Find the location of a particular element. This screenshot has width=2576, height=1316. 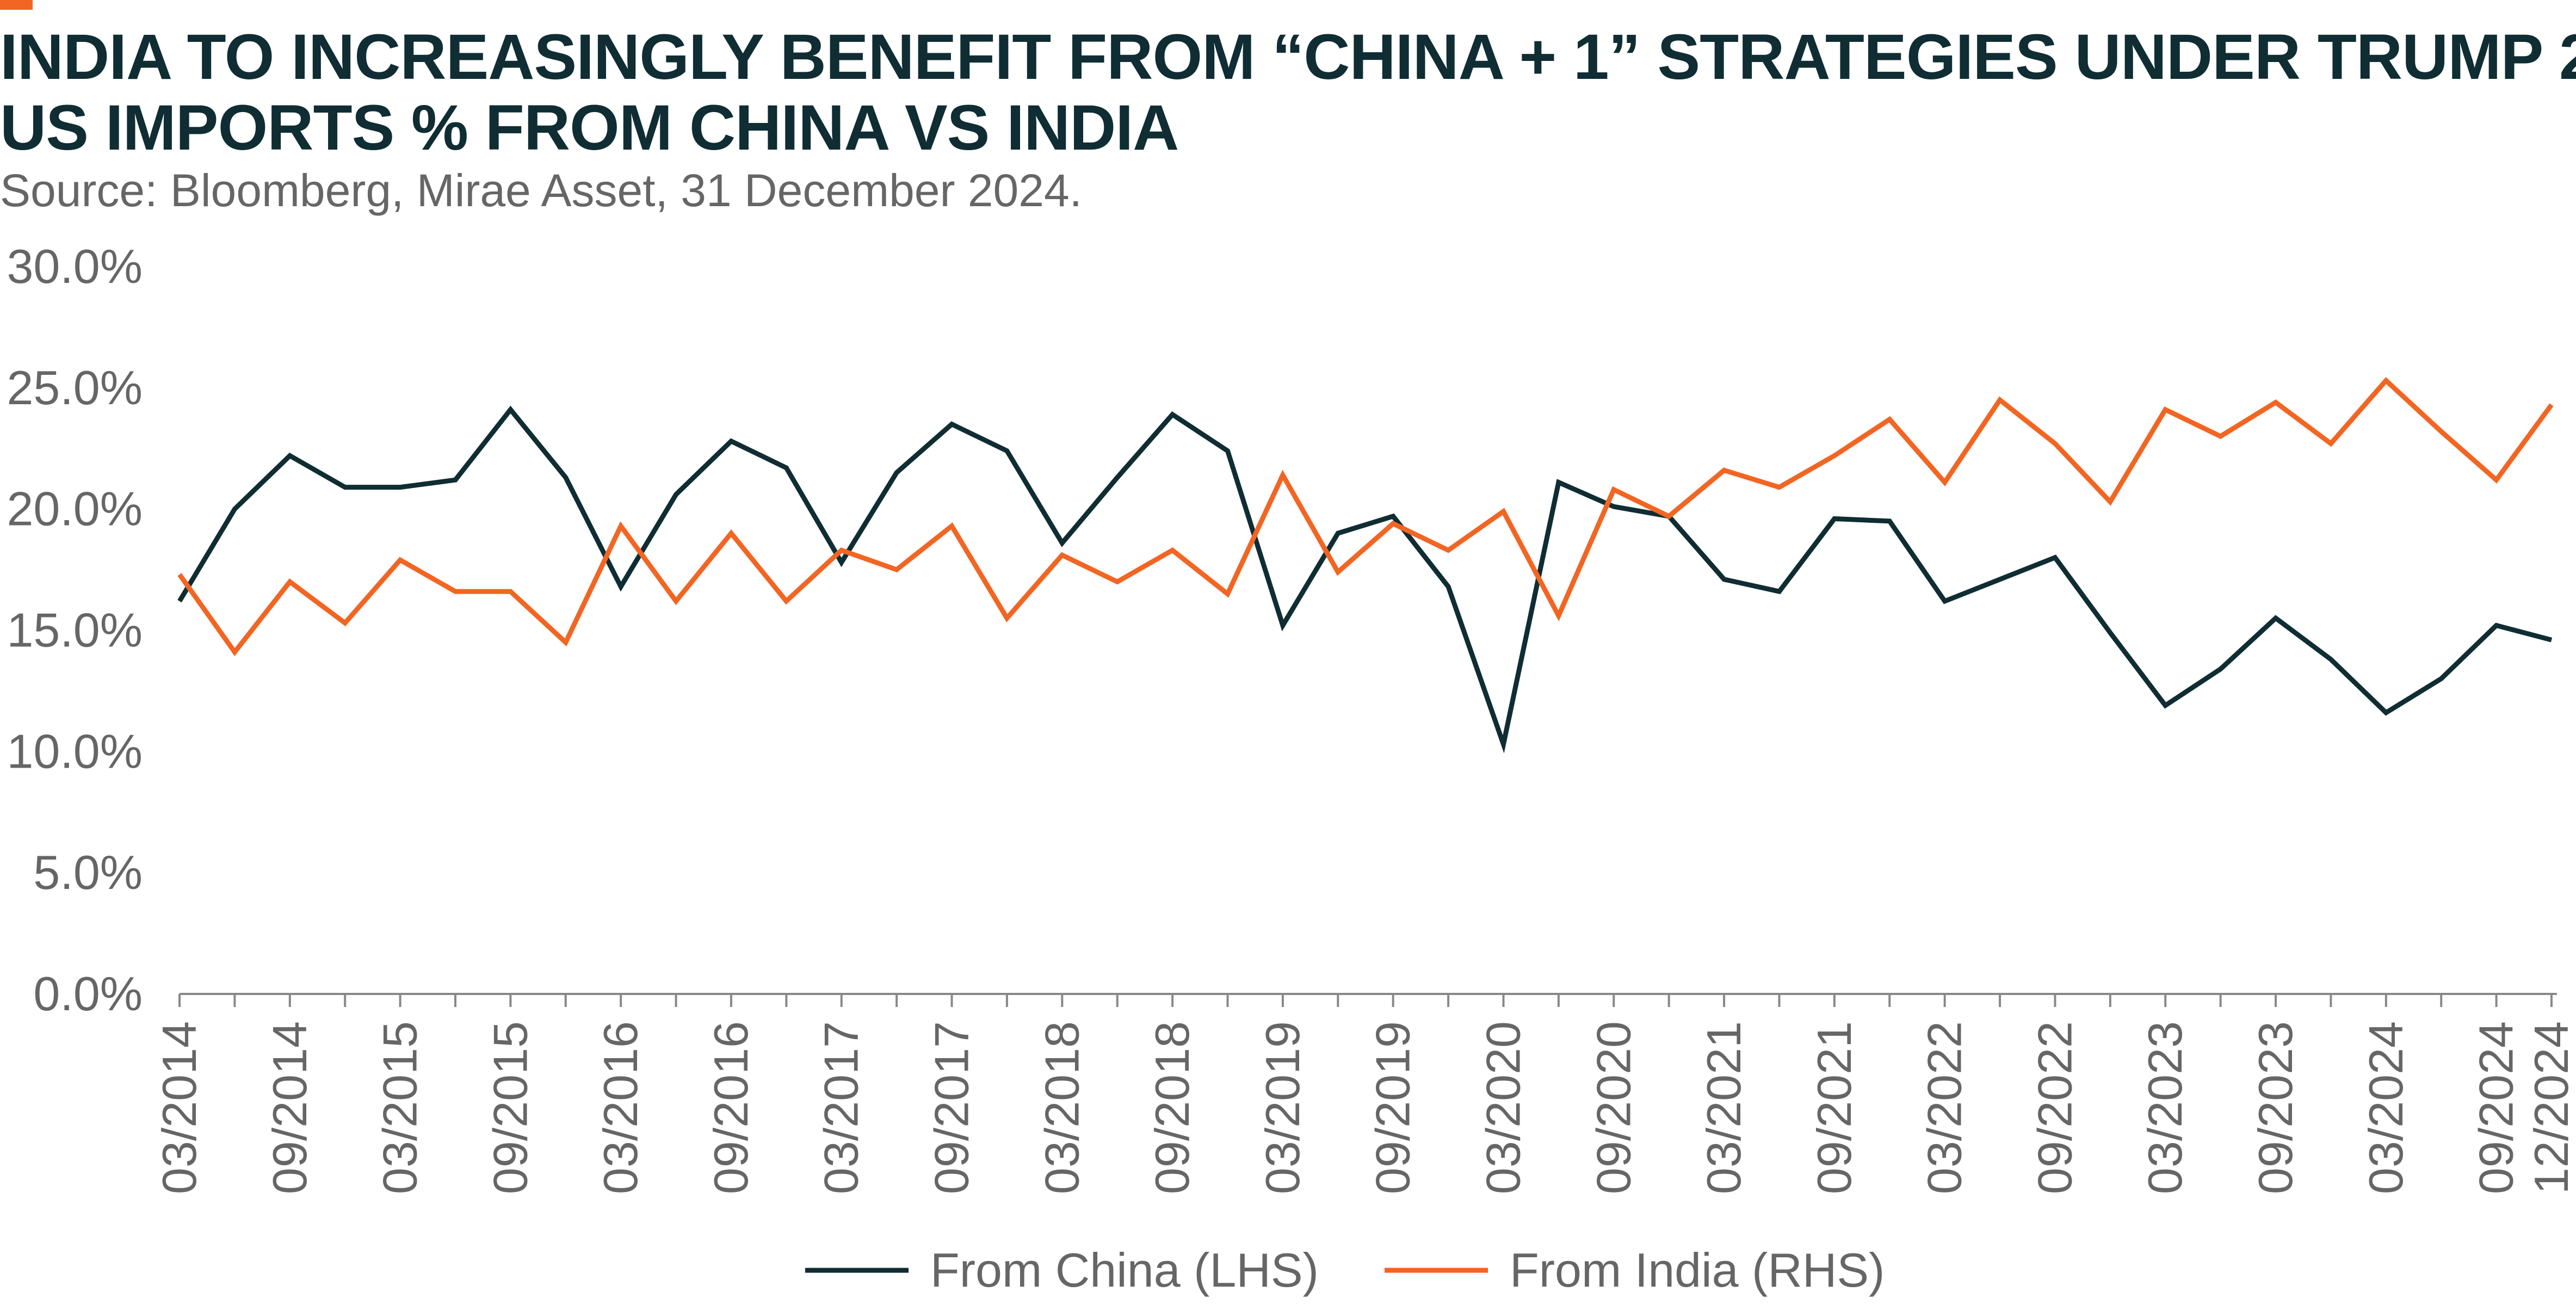

x-tick-label: 03/2014 is located at coordinates (179, 1107).